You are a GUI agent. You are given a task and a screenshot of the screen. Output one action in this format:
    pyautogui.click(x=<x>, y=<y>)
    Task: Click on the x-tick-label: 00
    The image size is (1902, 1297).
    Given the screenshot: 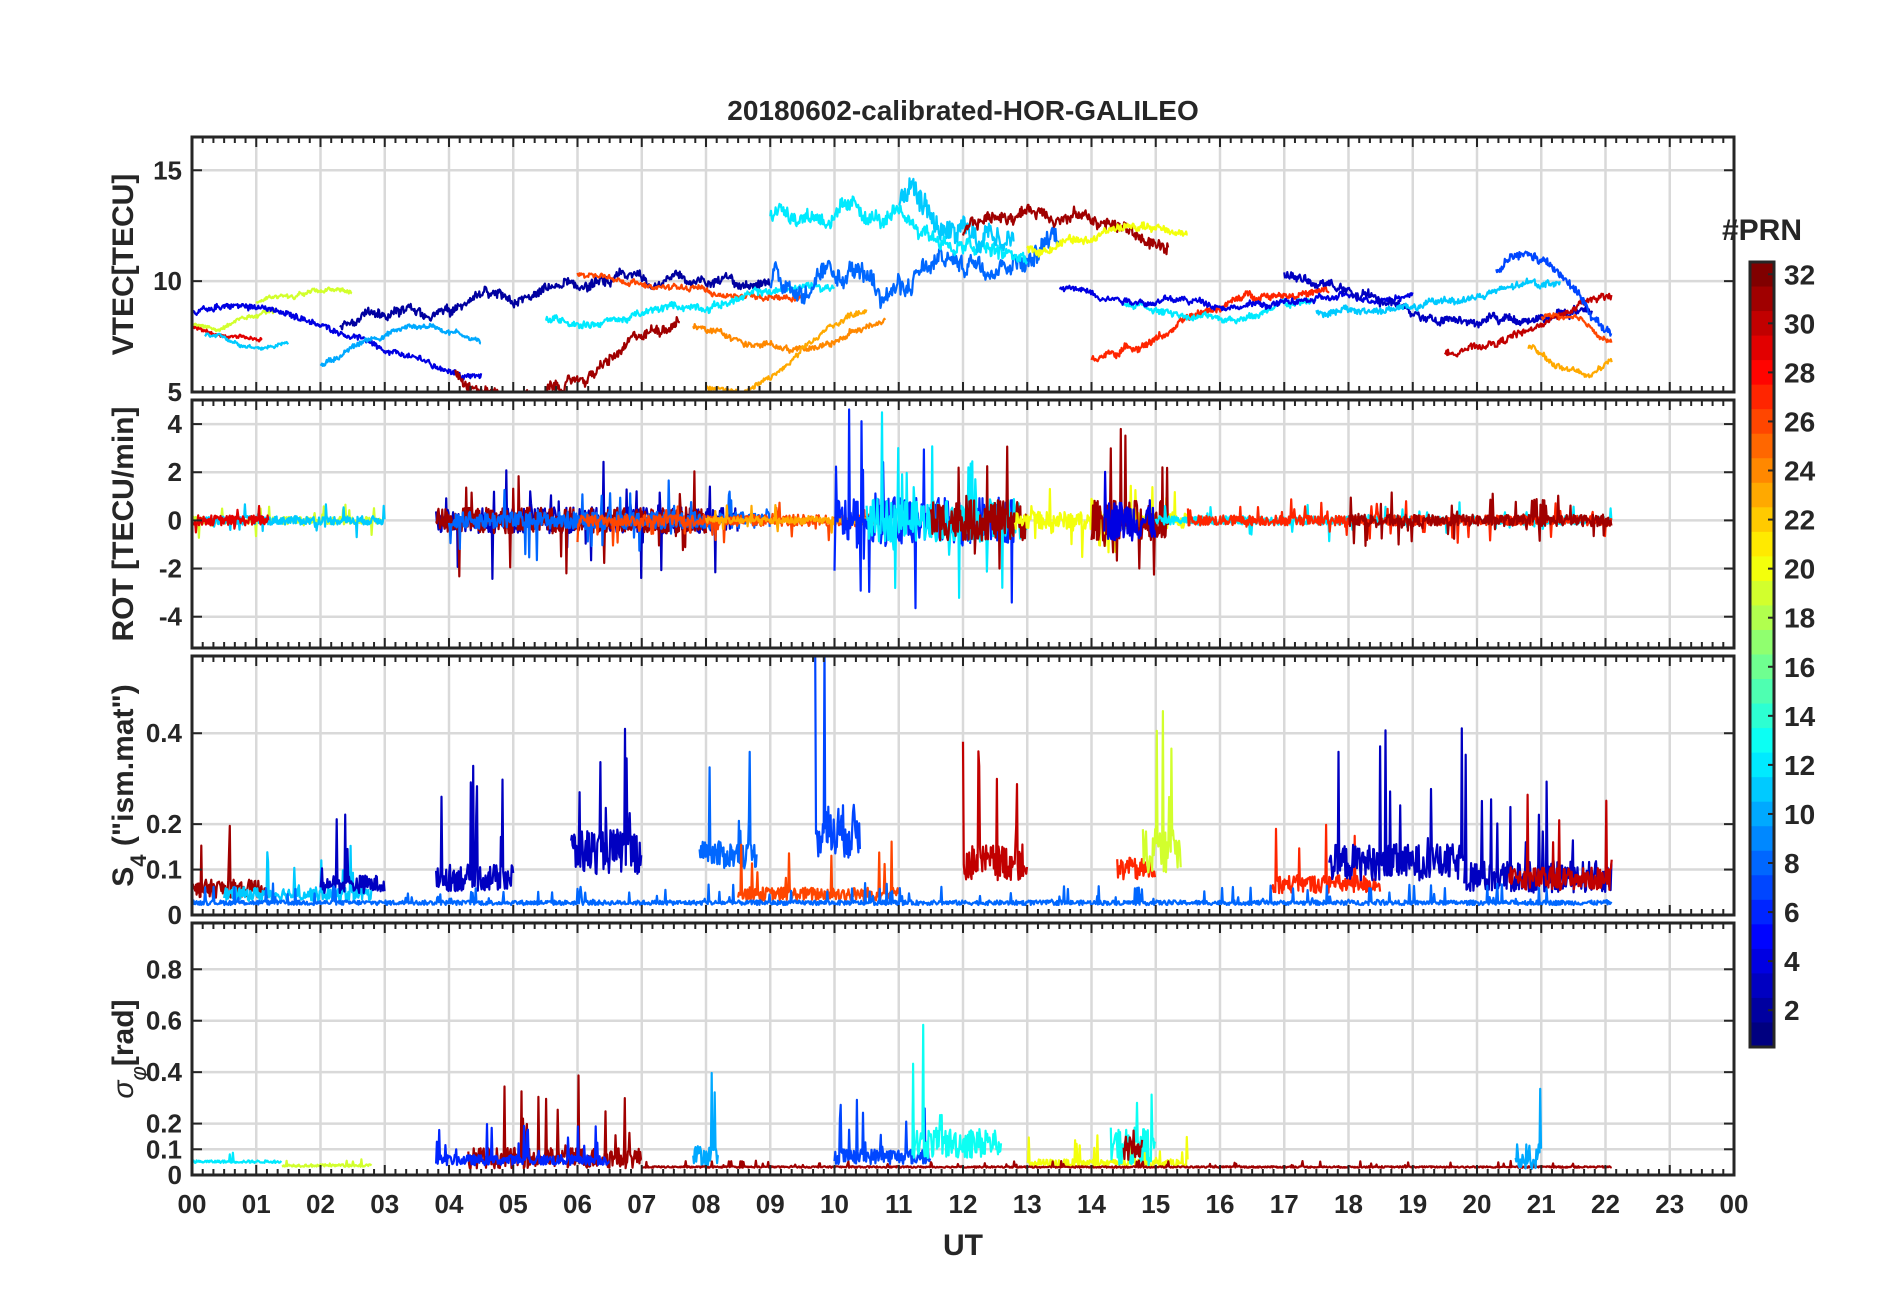 What is the action you would take?
    pyautogui.click(x=1734, y=1204)
    